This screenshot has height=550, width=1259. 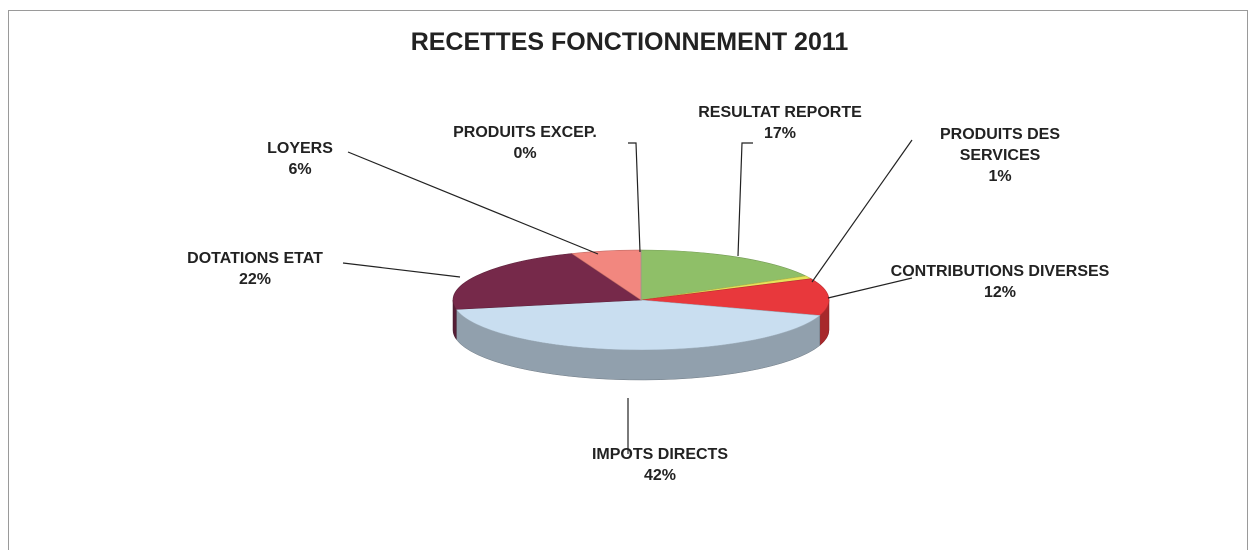 What do you see at coordinates (1000, 271) in the screenshot?
I see `label-name: CONTRIBUTIONS DIVERSES` at bounding box center [1000, 271].